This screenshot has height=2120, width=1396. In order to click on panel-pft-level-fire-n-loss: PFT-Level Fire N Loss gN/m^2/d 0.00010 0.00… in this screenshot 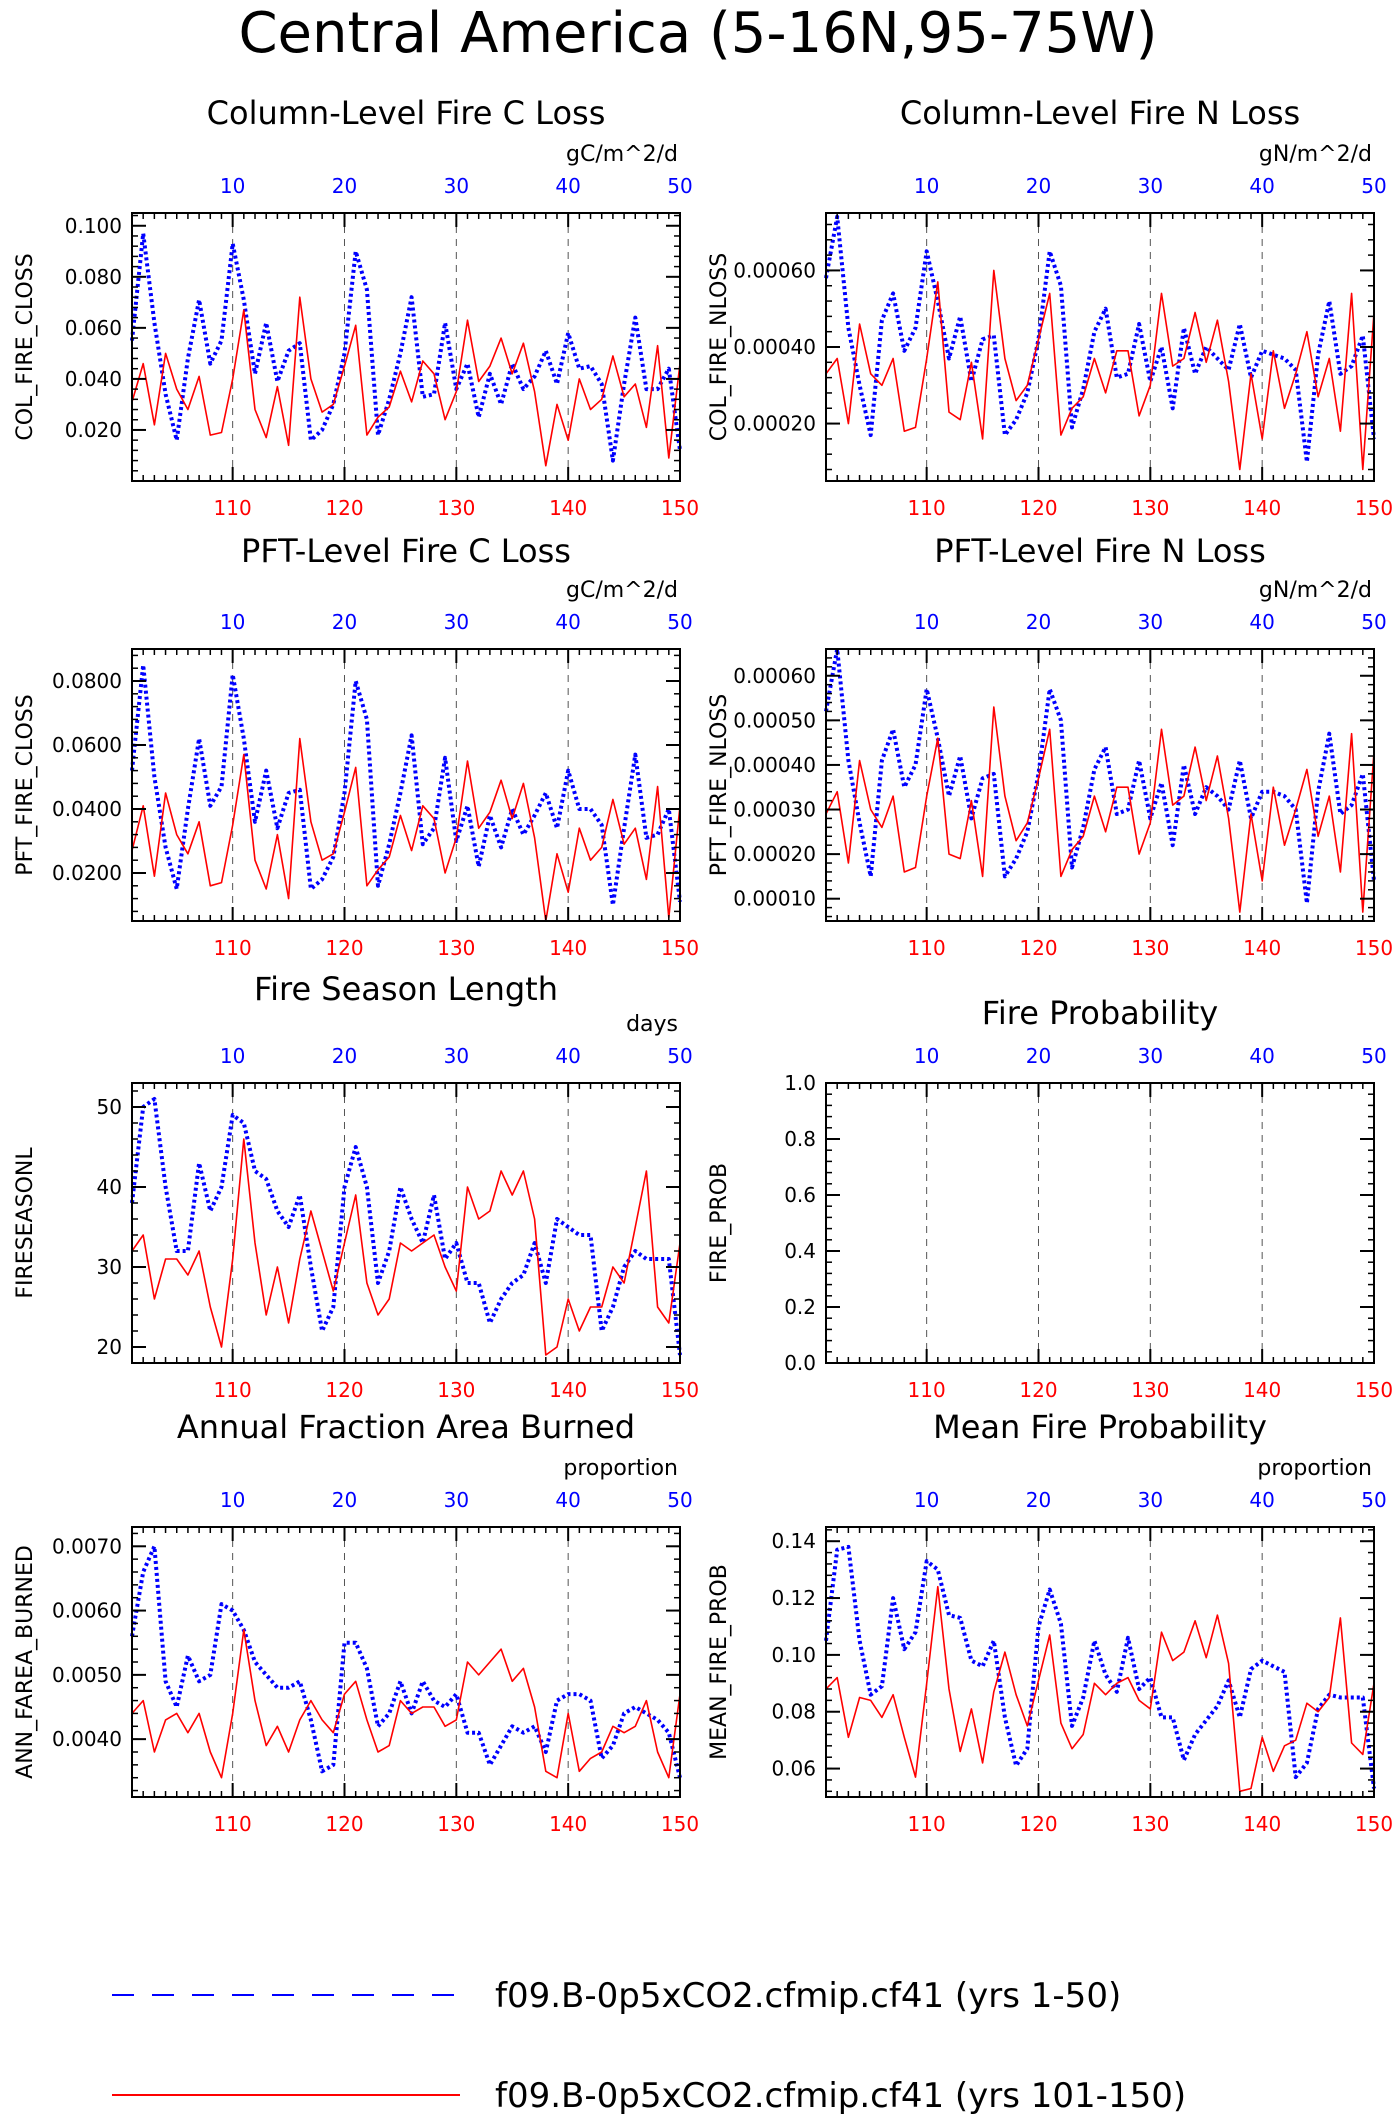, I will do `click(1050, 746)`.